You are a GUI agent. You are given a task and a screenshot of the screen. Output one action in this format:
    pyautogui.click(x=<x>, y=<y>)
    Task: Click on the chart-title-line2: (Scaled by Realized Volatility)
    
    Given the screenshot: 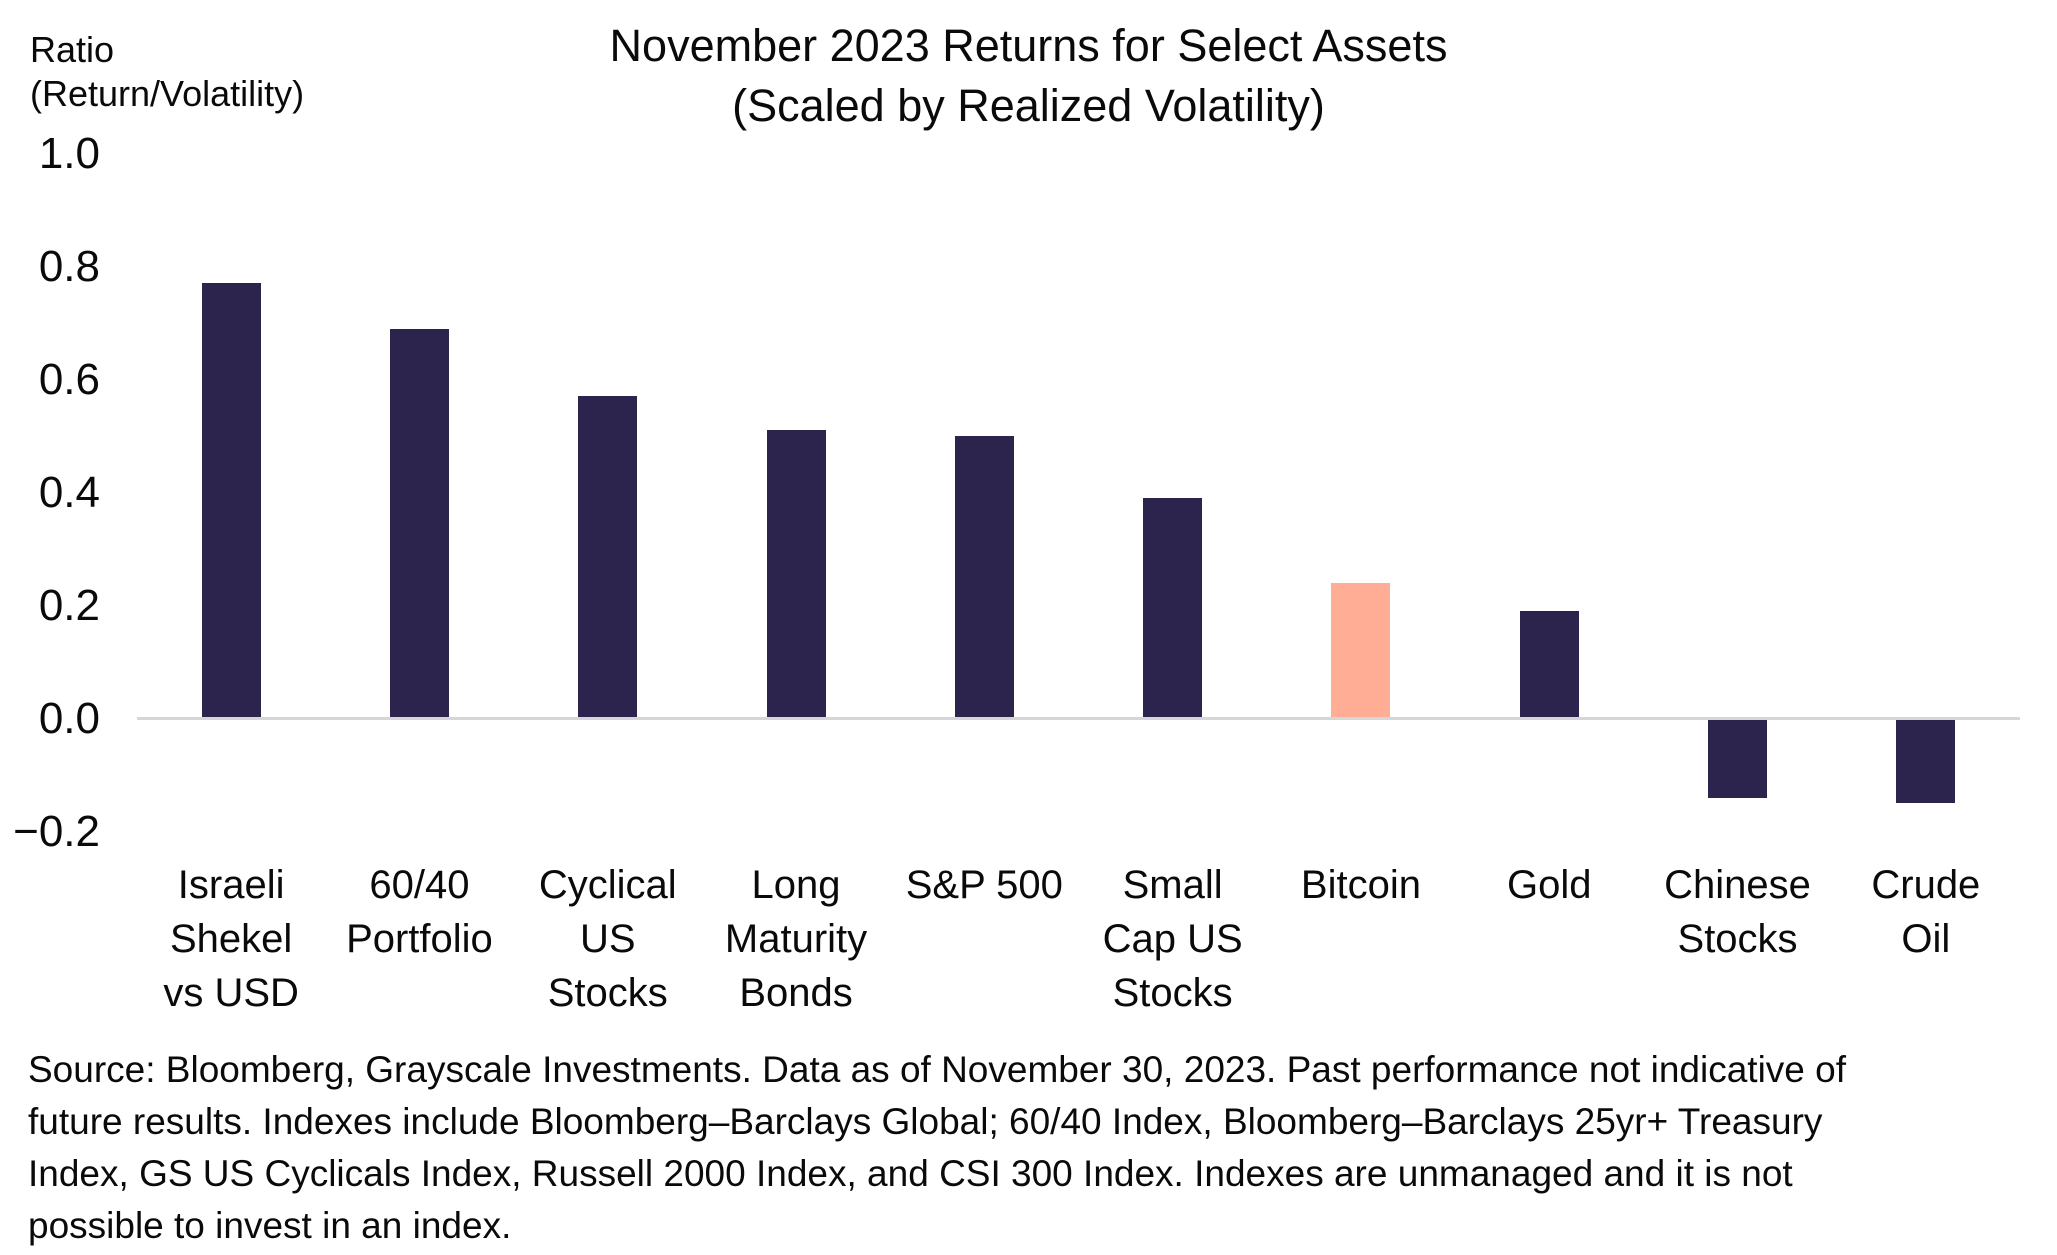 What is the action you would take?
    pyautogui.click(x=1028, y=105)
    